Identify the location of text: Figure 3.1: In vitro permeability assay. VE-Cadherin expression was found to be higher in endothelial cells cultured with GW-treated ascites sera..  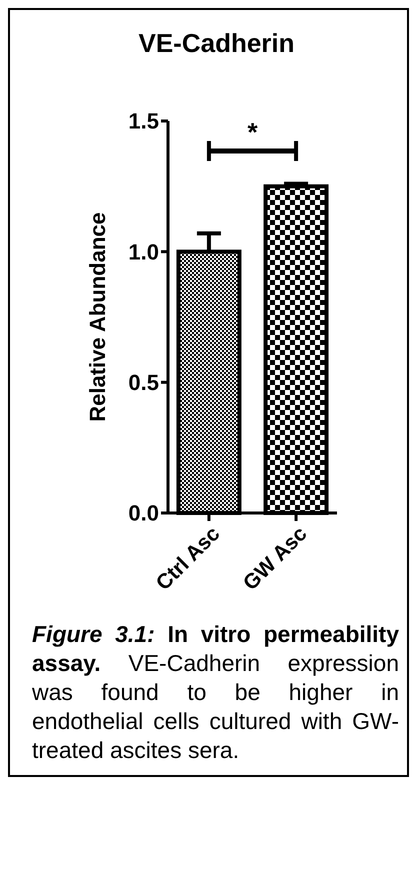
(215, 692).